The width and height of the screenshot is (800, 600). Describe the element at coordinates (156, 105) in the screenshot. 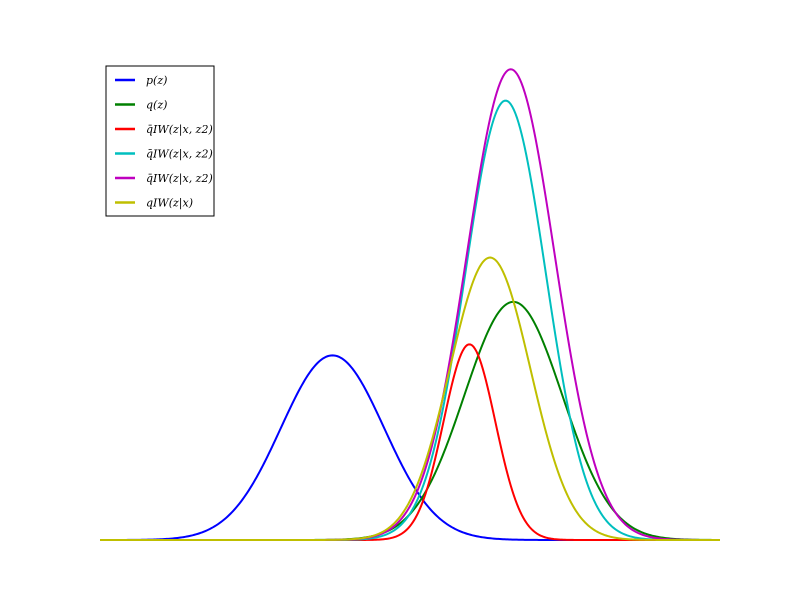

I see `legend-label-1: q(z)` at that location.